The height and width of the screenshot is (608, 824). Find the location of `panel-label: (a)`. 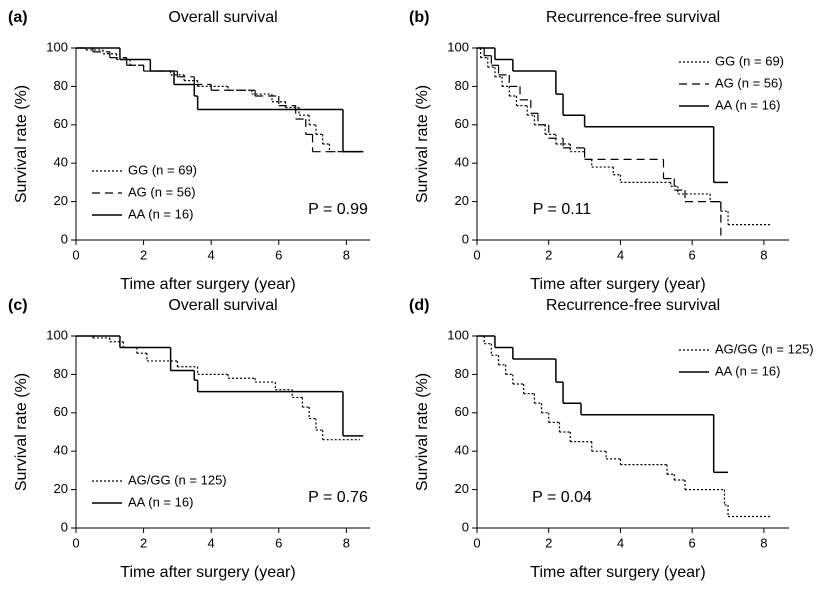

panel-label: (a) is located at coordinates (18, 17).